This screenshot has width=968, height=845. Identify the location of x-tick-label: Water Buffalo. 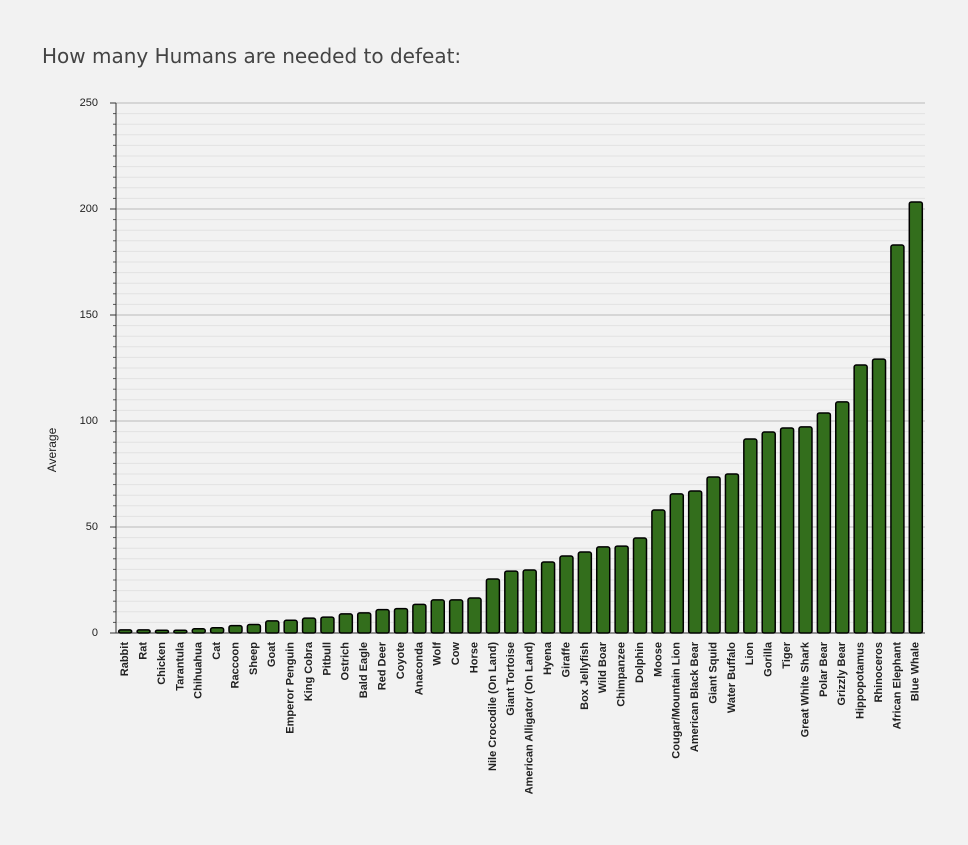
(732, 677).